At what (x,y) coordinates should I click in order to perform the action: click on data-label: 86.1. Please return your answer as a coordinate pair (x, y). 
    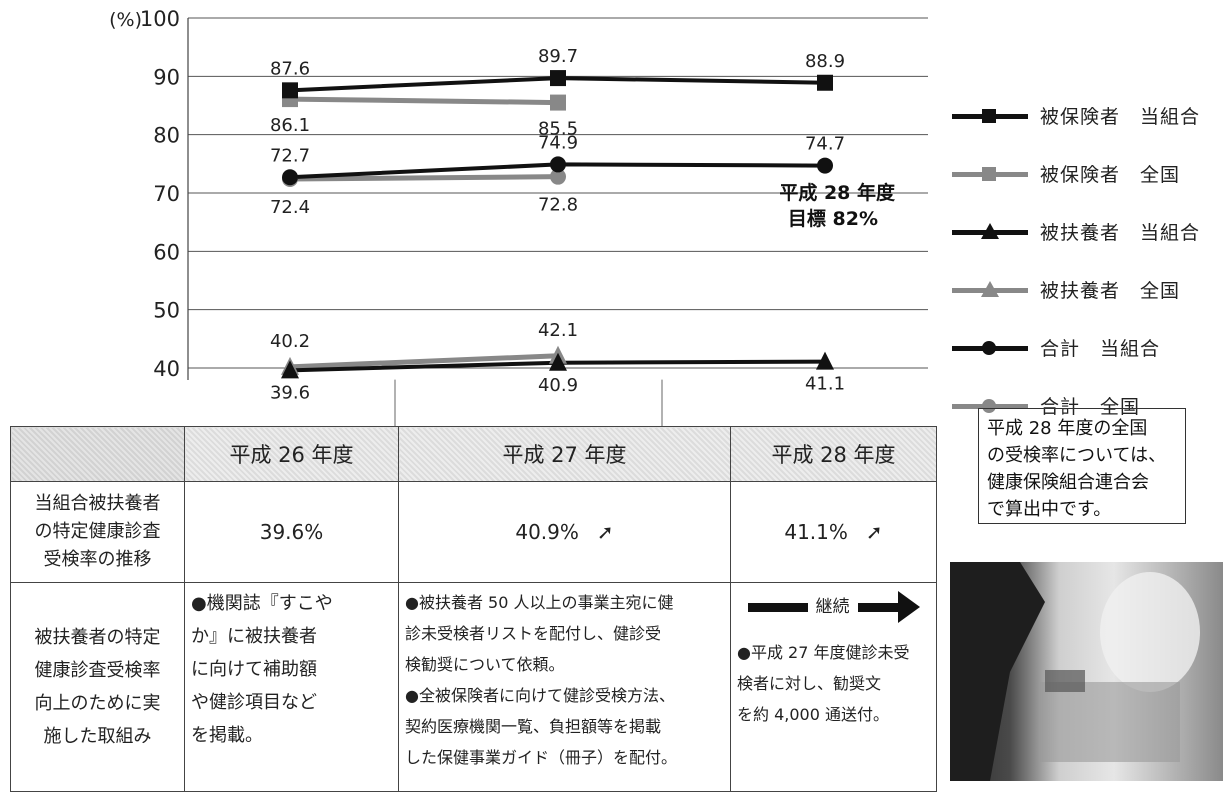
    Looking at the image, I should click on (290, 125).